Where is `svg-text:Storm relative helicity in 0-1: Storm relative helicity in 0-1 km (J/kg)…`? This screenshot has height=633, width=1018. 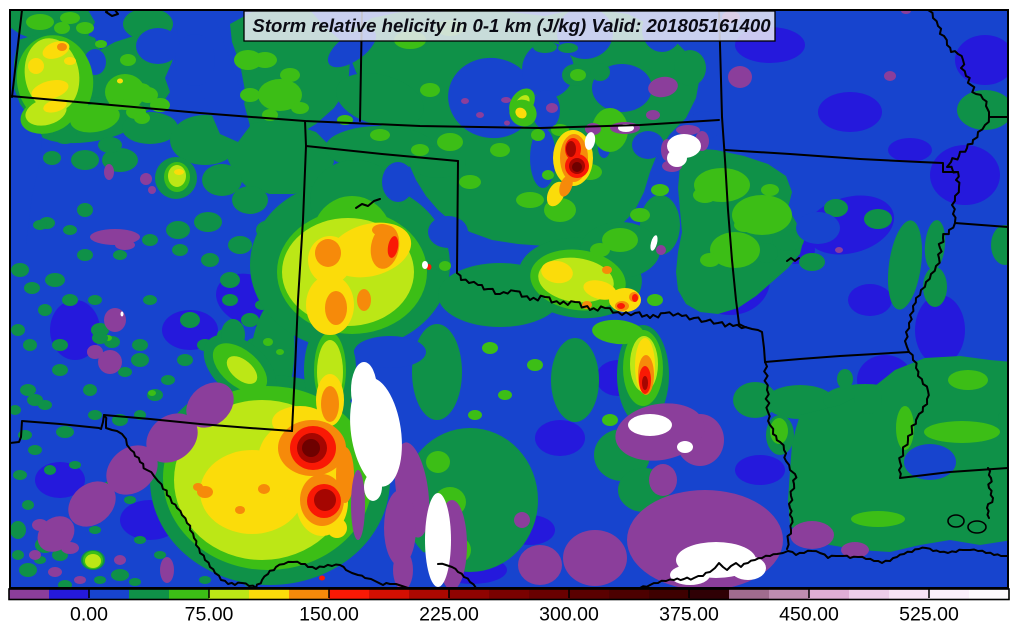 svg-text:Storm relative helicity in 0-1: Storm relative helicity in 0-1 km (J/kg)… is located at coordinates (511, 25).